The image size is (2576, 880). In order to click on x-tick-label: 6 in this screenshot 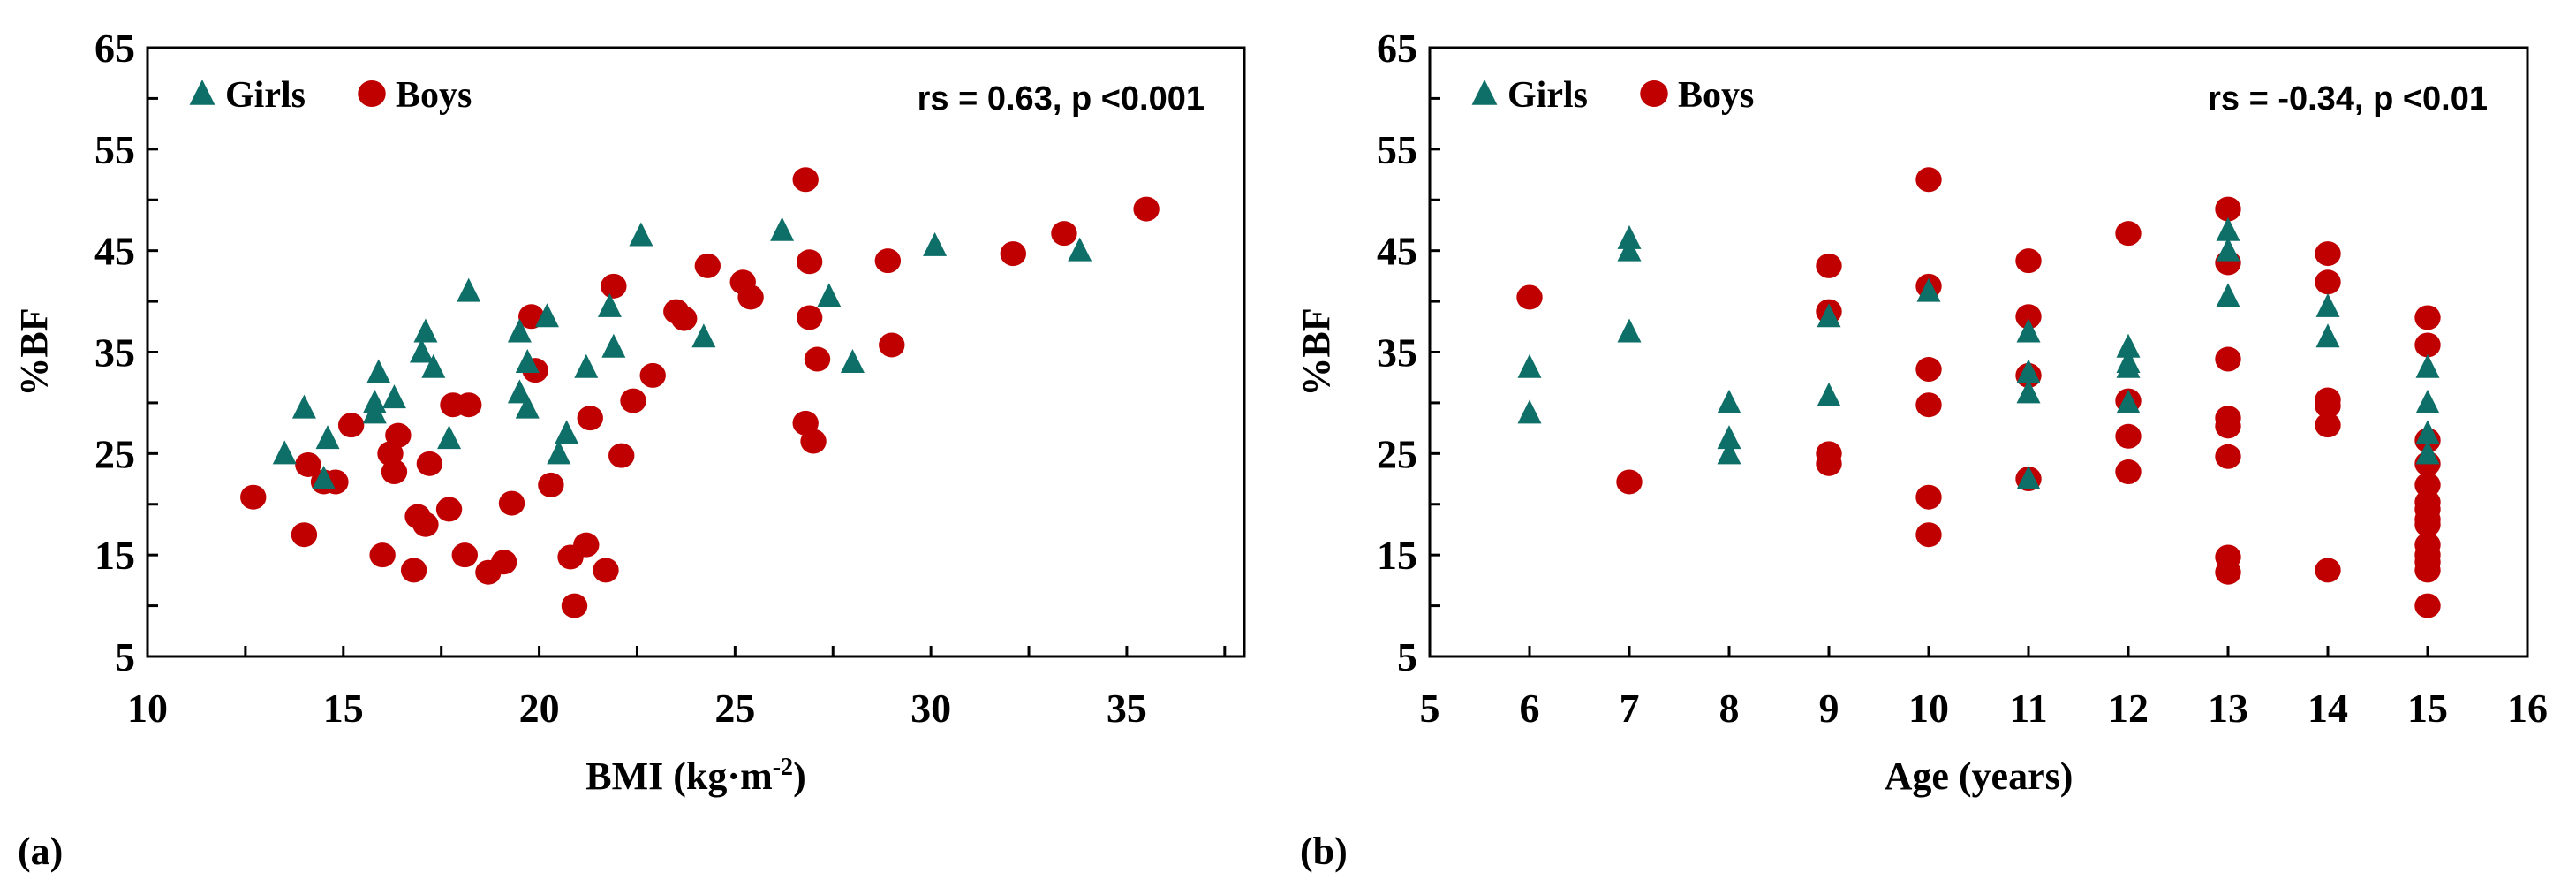, I will do `click(1530, 708)`.